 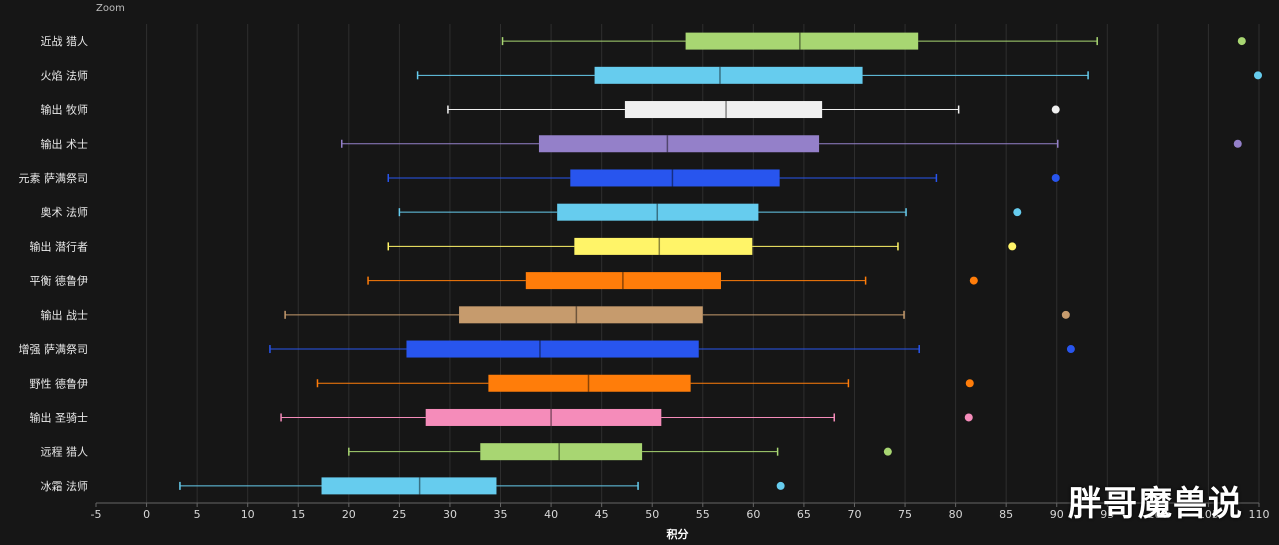 What do you see at coordinates (54, 349) in the screenshot?
I see `y-category-label: 增强 萨满祭司` at bounding box center [54, 349].